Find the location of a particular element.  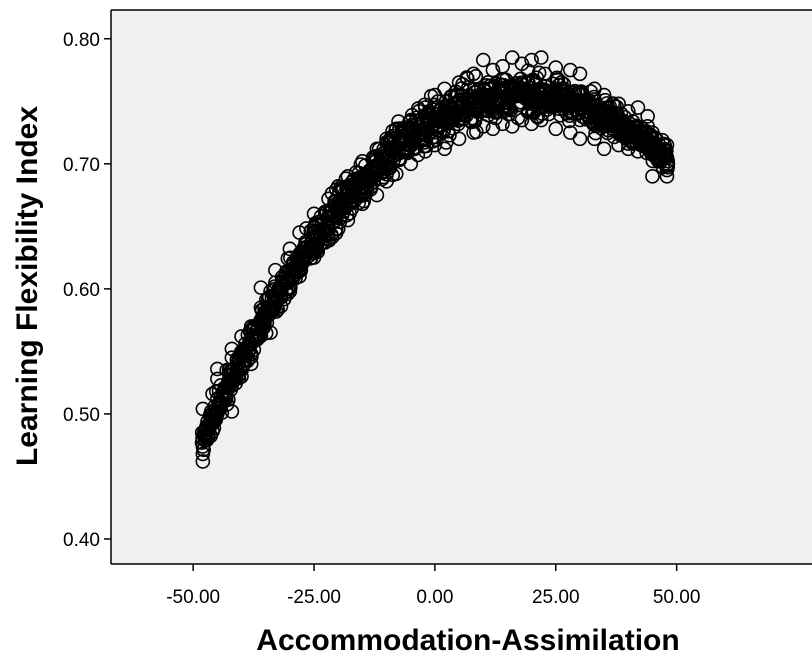

y-axis-title: Learning Flexibility Index is located at coordinates (27, 286).